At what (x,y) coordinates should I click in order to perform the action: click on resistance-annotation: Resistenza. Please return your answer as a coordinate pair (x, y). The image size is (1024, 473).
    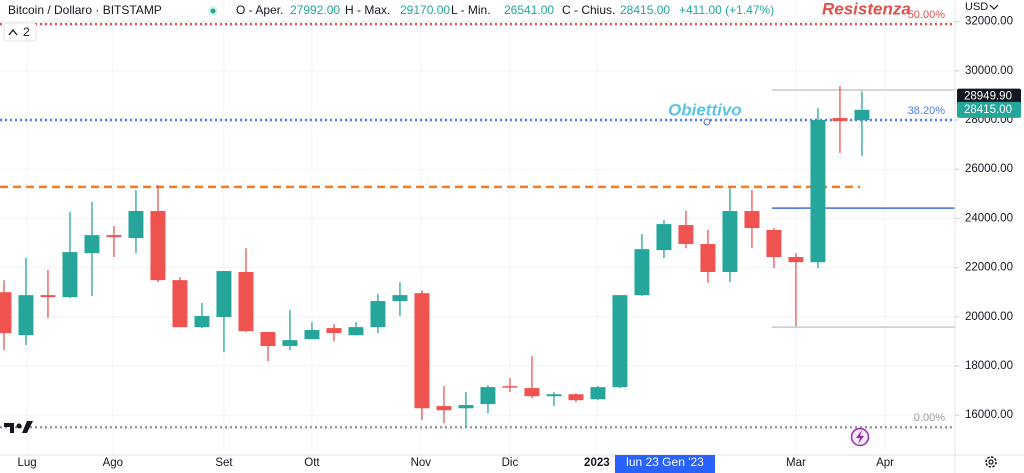
    Looking at the image, I should click on (866, 9).